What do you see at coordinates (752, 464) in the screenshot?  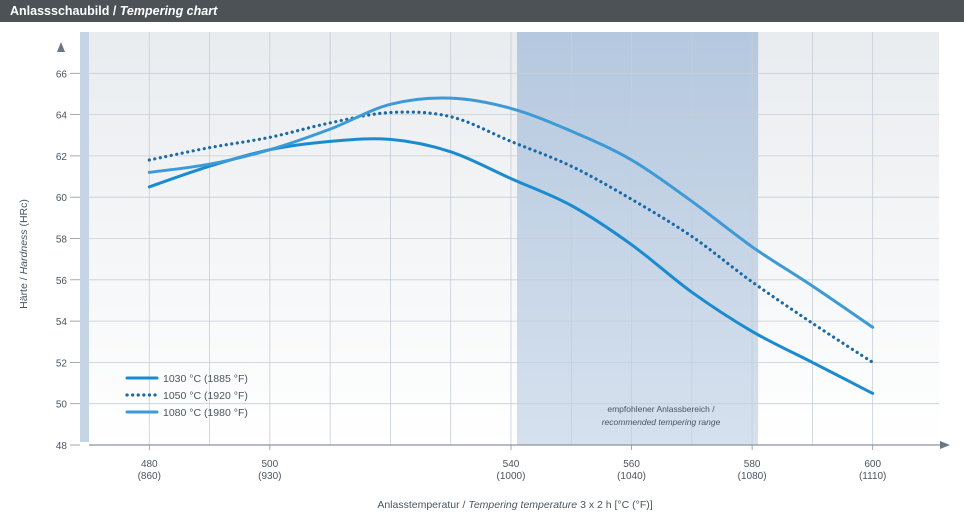 I see `x-tick-label: 580` at bounding box center [752, 464].